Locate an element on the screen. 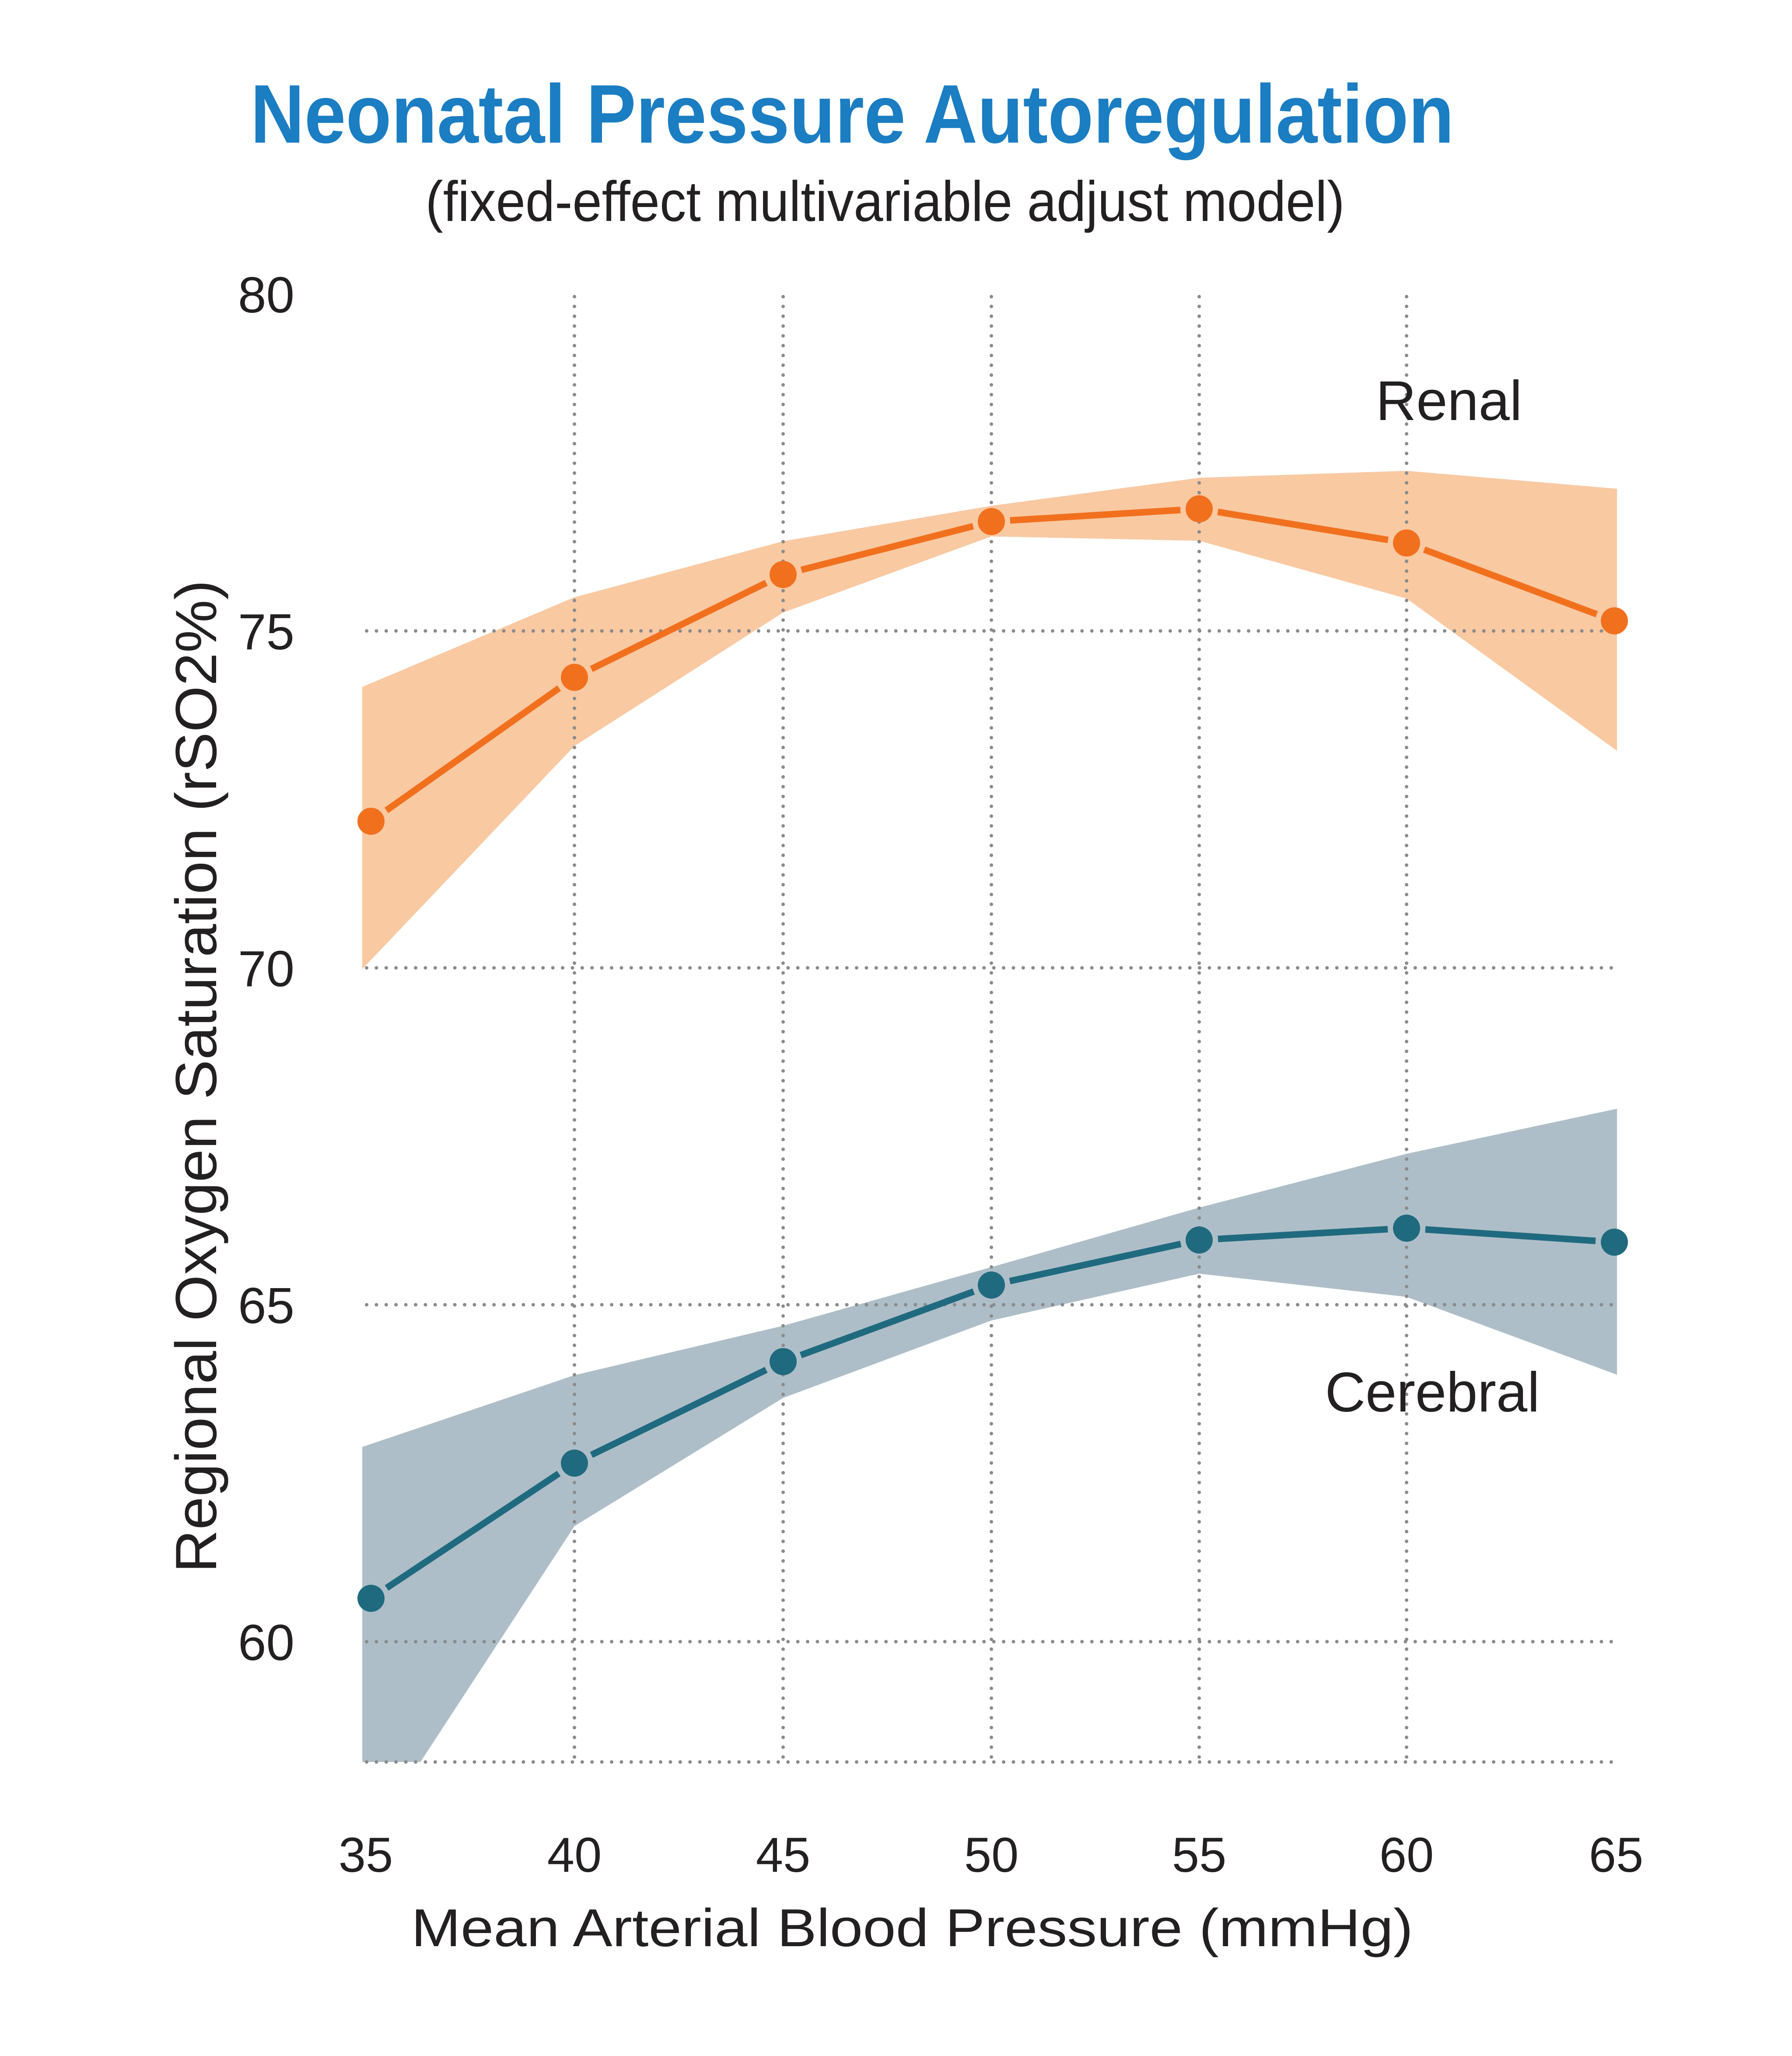 The image size is (1792, 2056). svg-text: 40 is located at coordinates (574, 1855).